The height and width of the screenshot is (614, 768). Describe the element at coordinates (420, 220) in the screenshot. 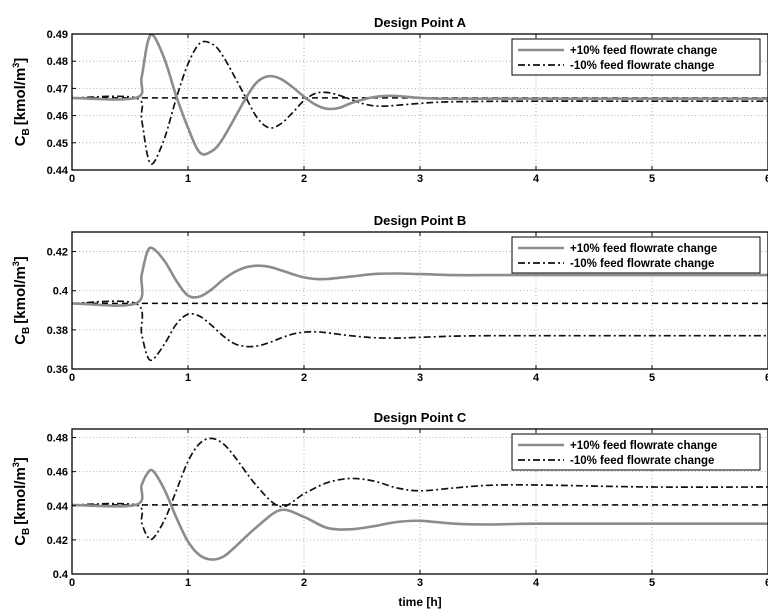

I see `panel-title: Design Point B` at that location.